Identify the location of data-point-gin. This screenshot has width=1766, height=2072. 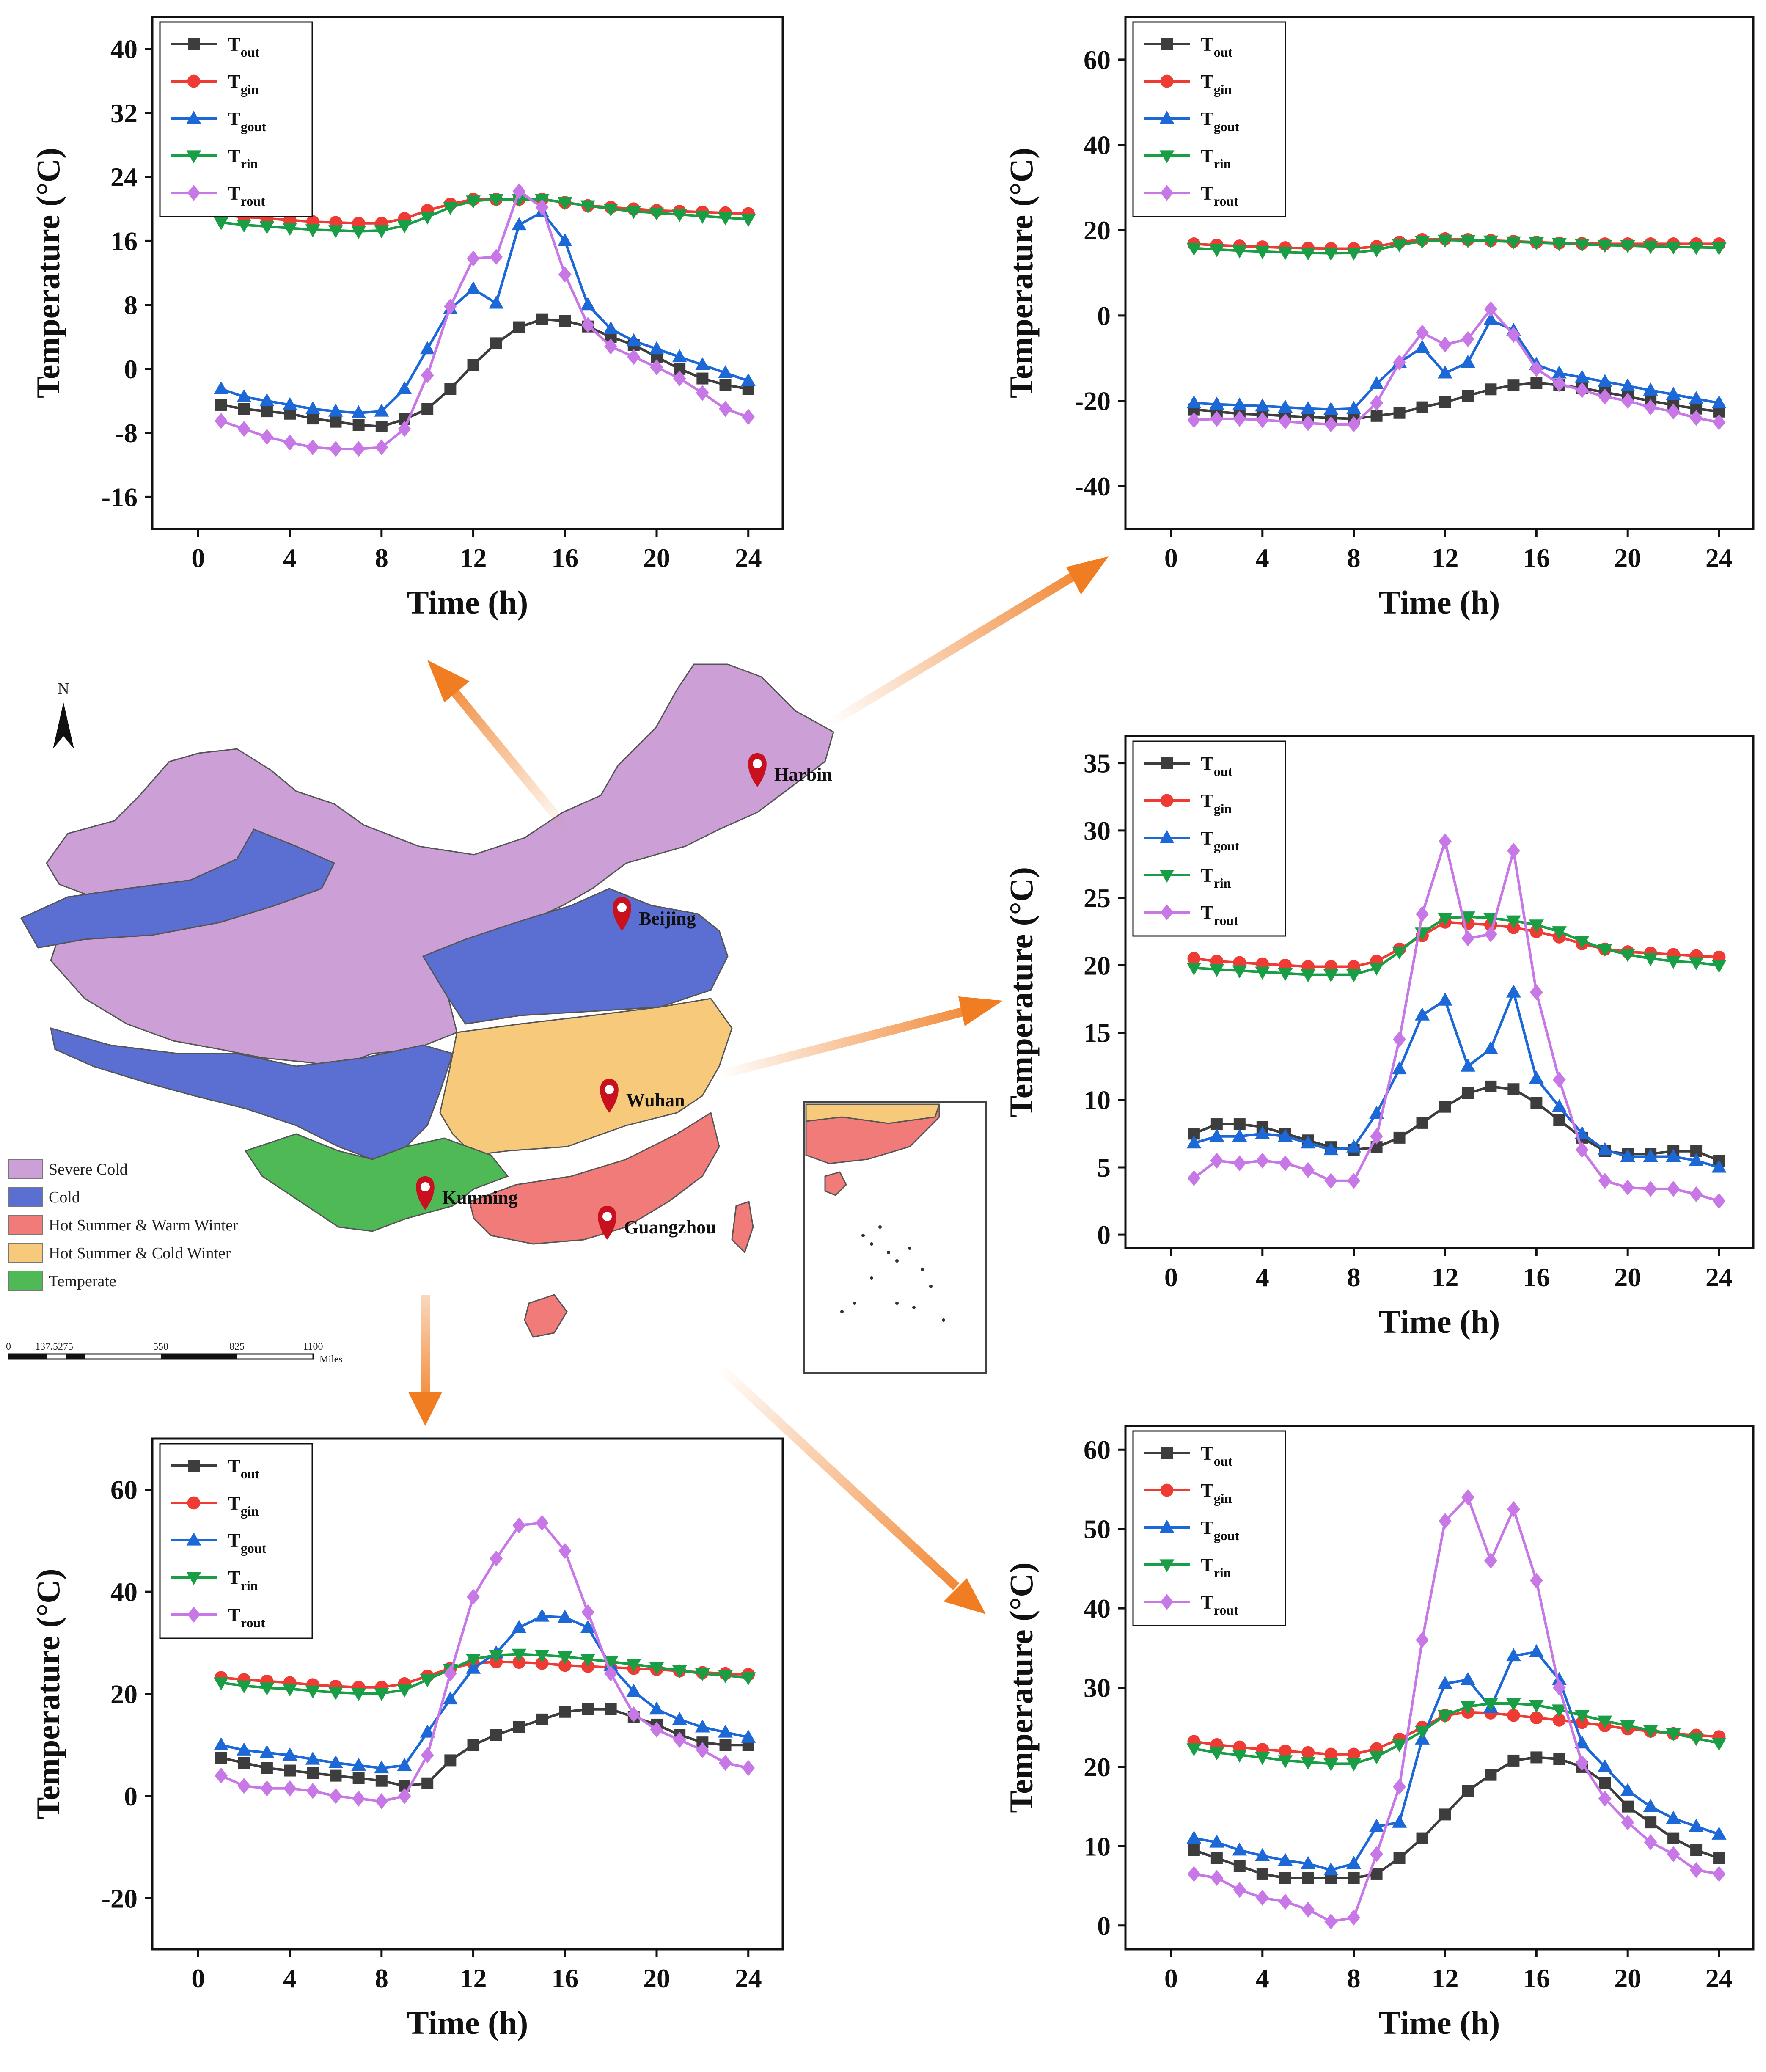
(1285, 1751).